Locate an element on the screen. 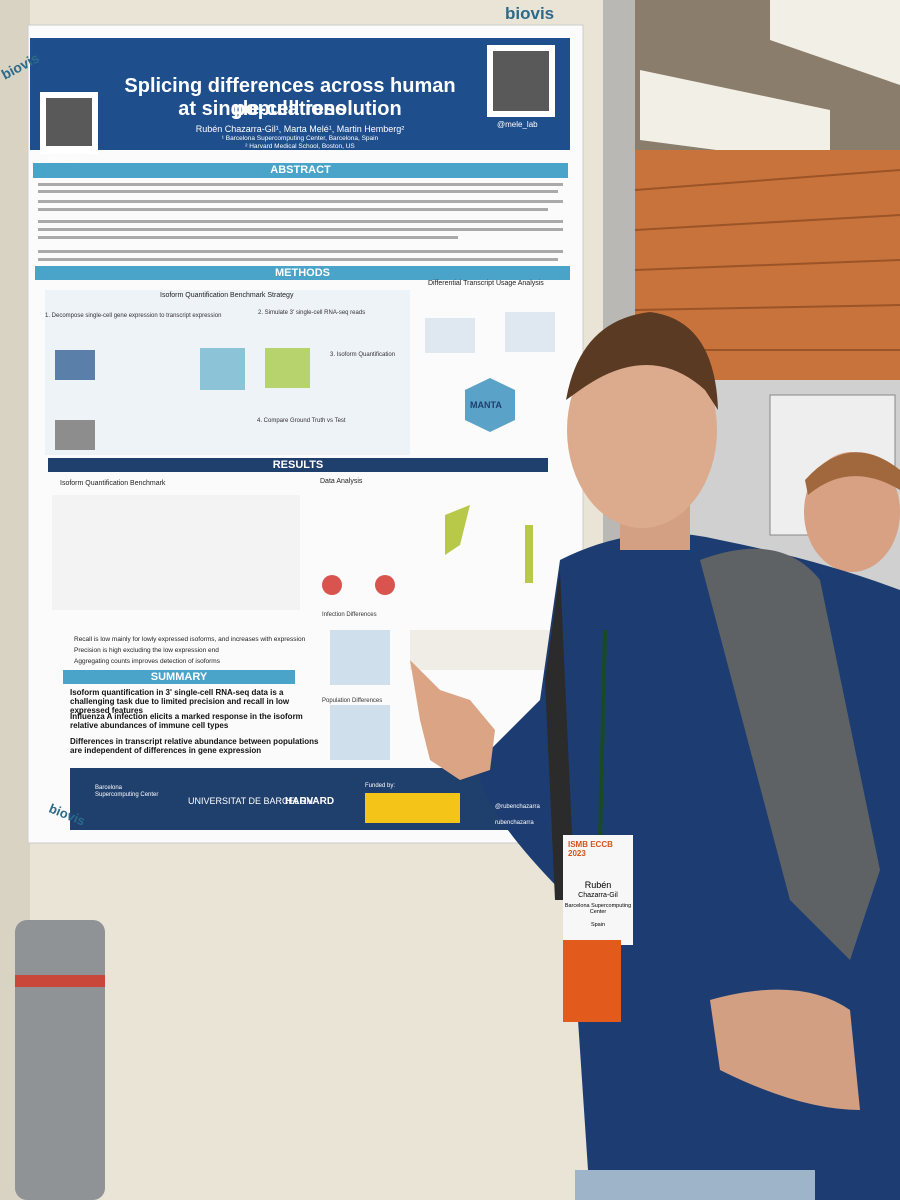 The height and width of the screenshot is (1200, 900). panel-title: Population Differences is located at coordinates (352, 701).